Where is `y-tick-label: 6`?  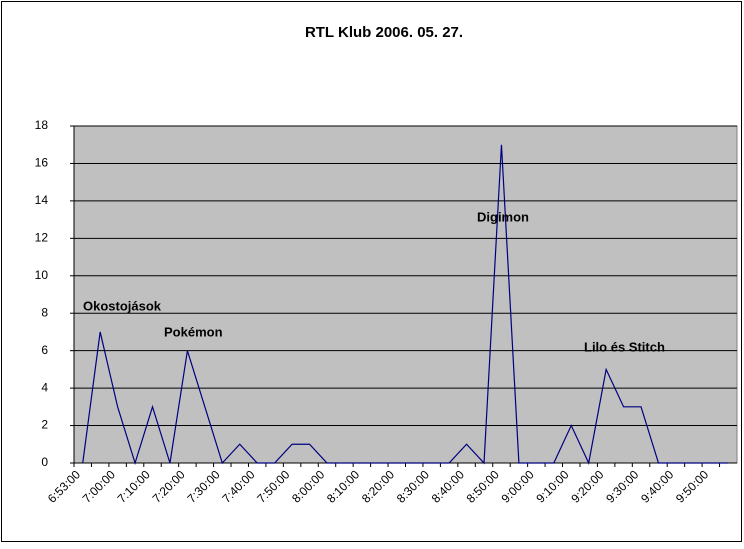
y-tick-label: 6 is located at coordinates (44, 350).